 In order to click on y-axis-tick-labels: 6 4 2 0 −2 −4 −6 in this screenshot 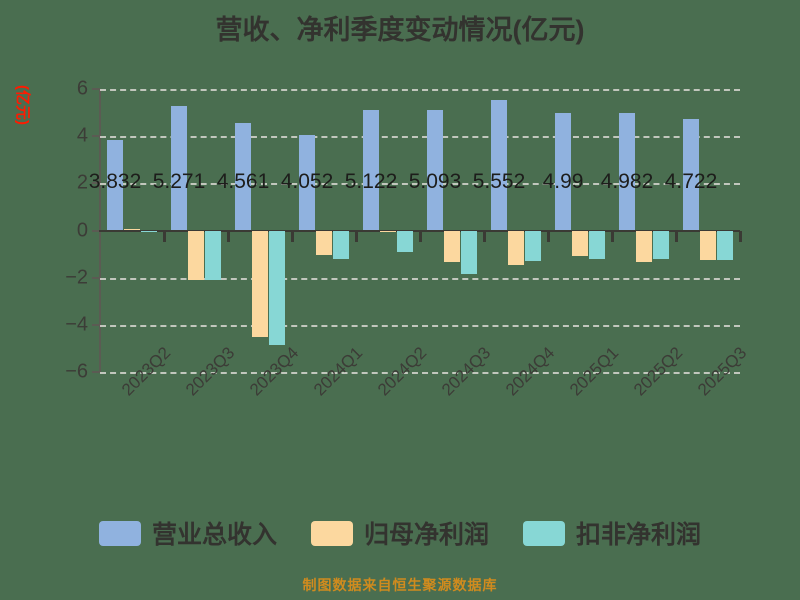, I will do `click(50, 300)`.